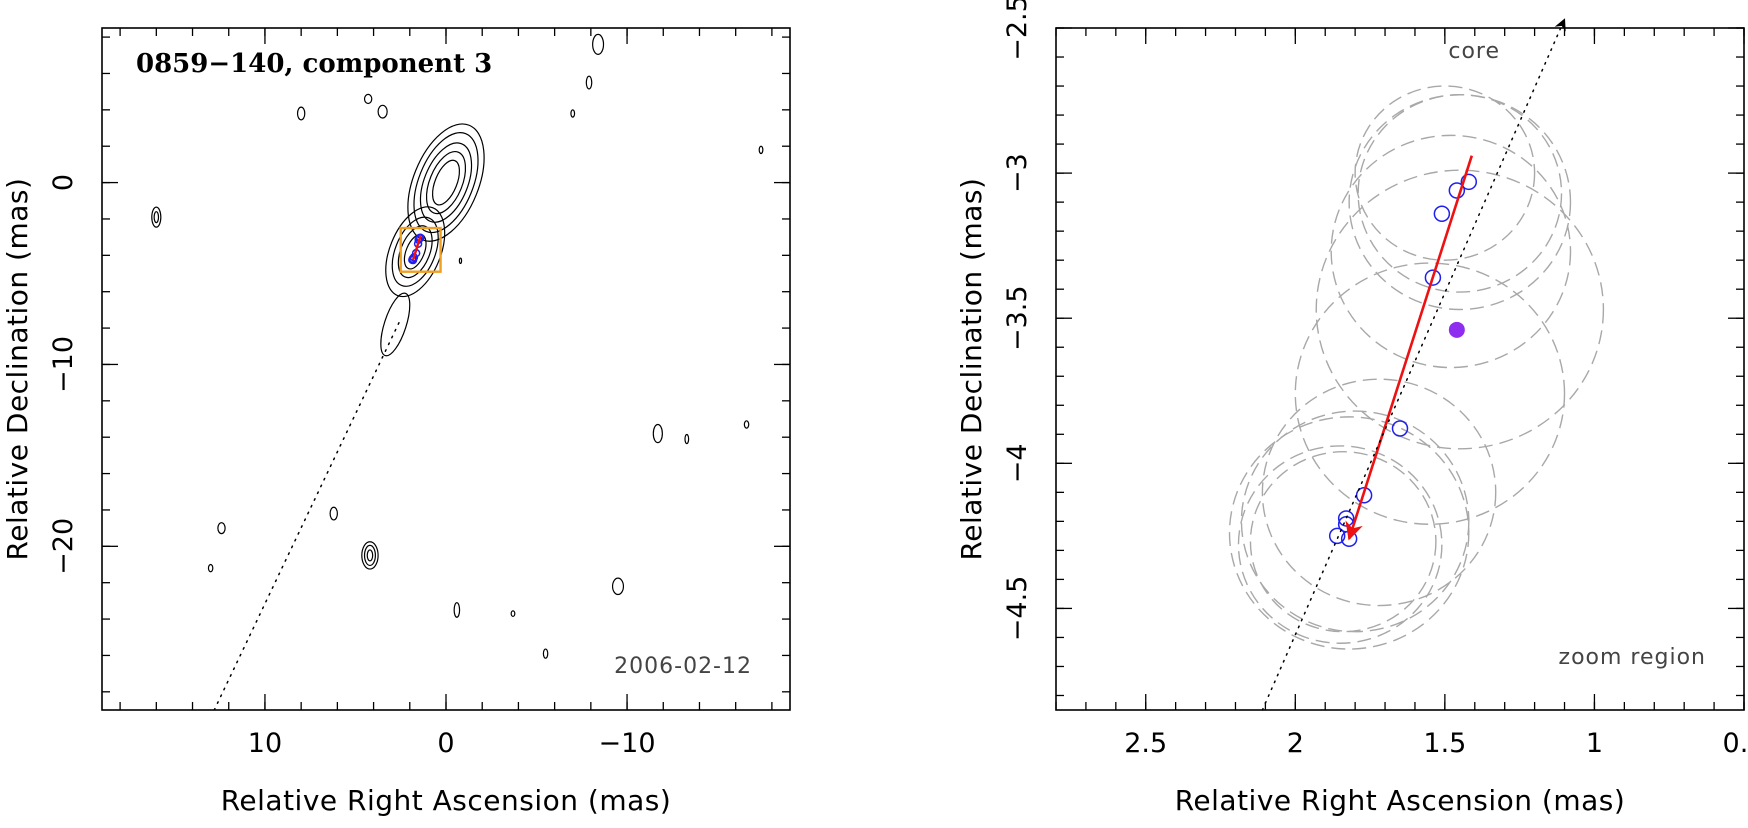  What do you see at coordinates (63, 182) in the screenshot?
I see `y-tick-label: 0` at bounding box center [63, 182].